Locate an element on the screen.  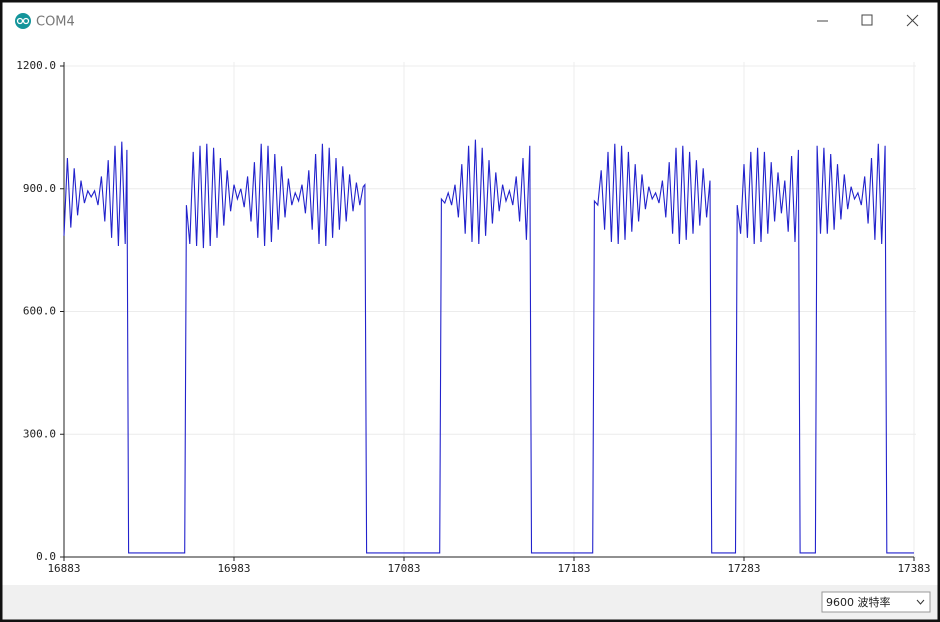
window-title: COM4 is located at coordinates (55, 22).